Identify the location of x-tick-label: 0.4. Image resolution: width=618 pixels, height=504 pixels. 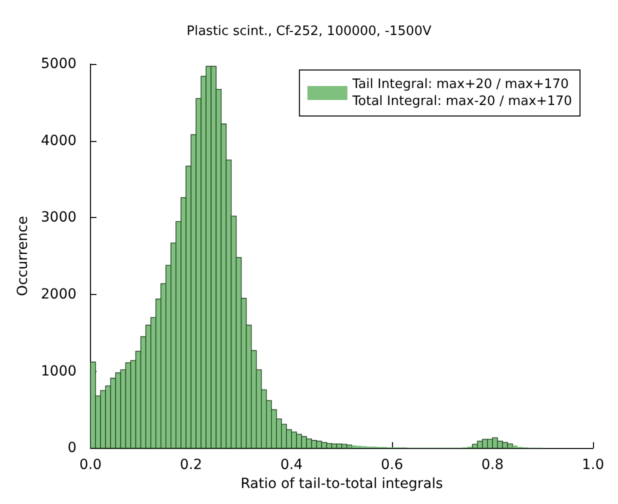
(291, 465).